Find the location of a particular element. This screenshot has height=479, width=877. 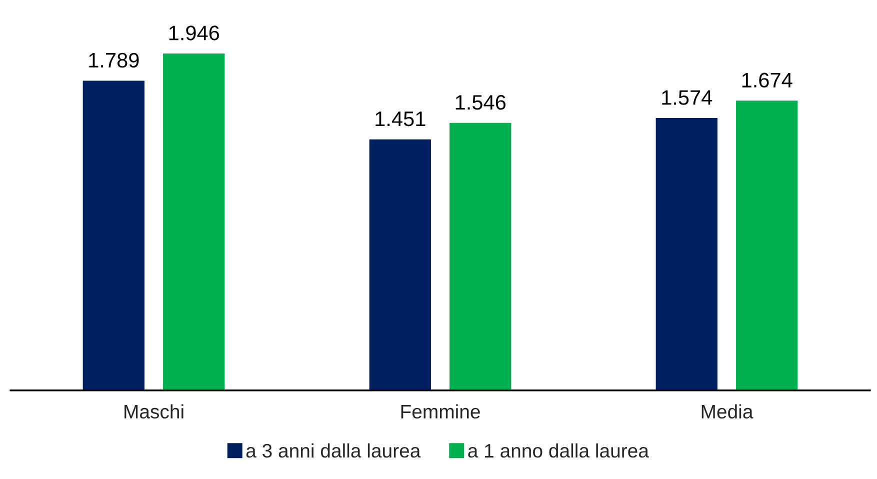

data-label: 1.451 is located at coordinates (401, 119).